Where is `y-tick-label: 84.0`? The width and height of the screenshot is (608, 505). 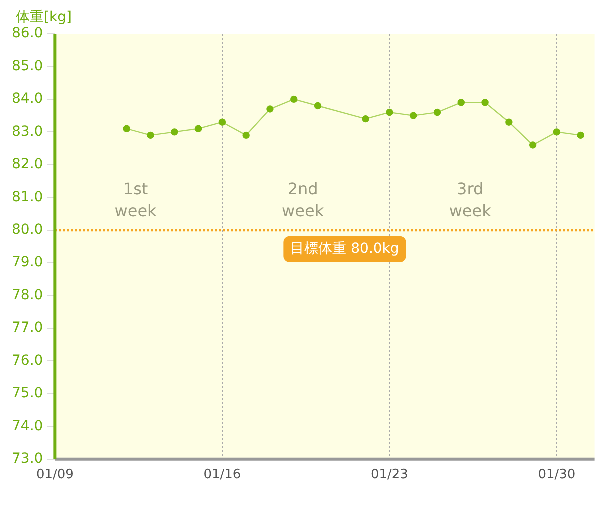
y-tick-label: 84.0 is located at coordinates (28, 99).